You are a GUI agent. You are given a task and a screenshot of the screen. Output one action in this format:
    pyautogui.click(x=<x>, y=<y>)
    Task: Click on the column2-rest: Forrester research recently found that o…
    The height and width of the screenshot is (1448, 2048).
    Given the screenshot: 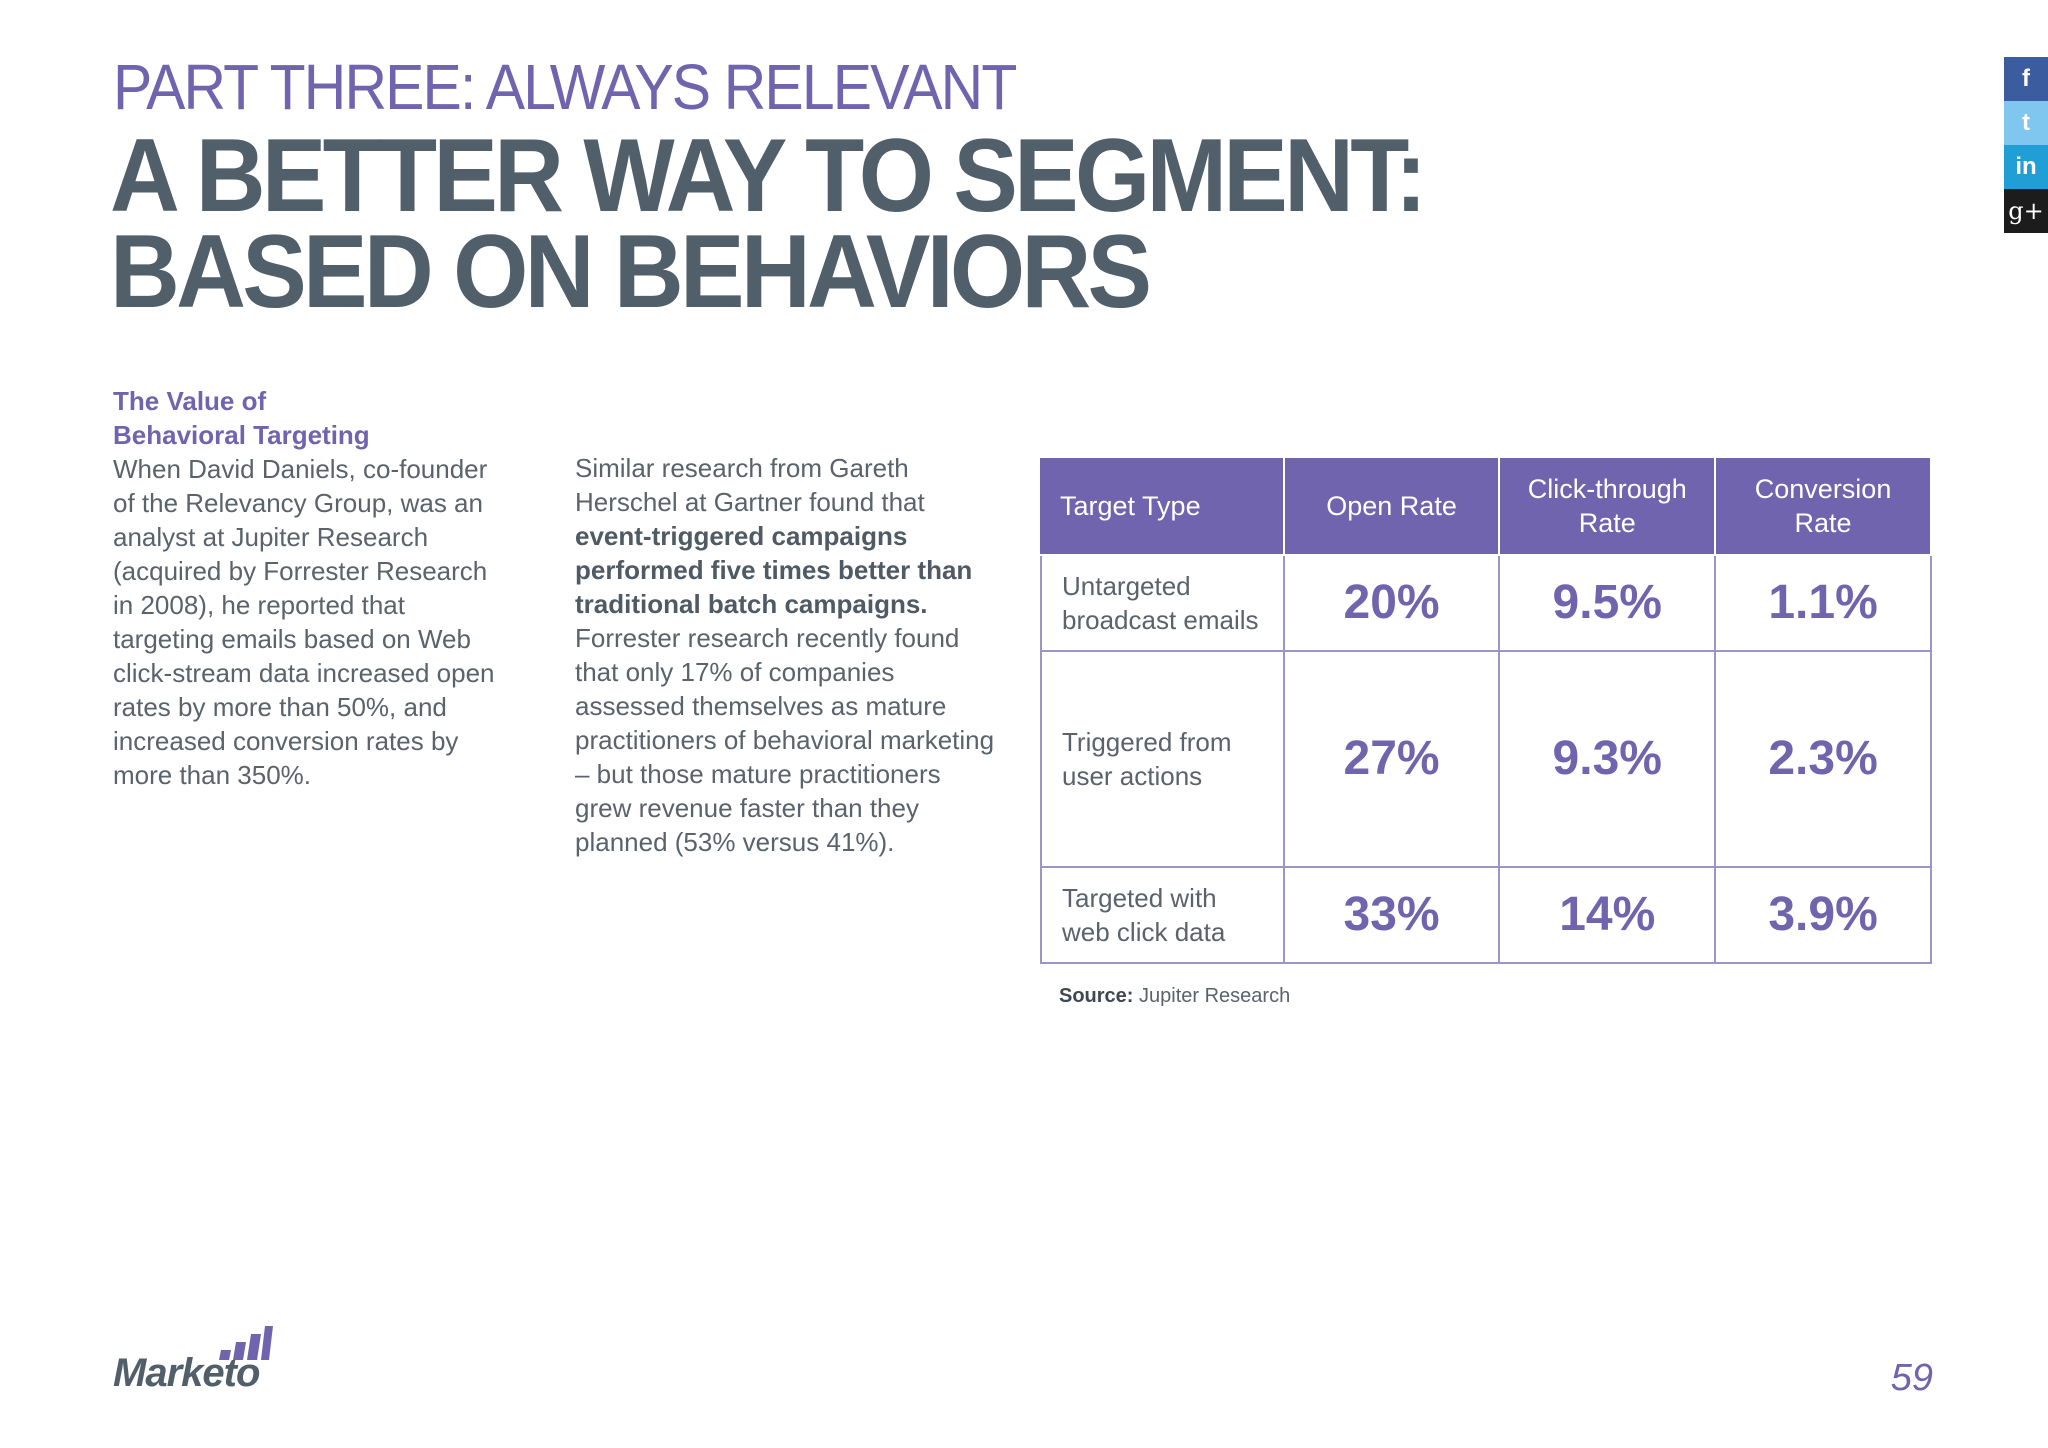 What is the action you would take?
    pyautogui.click(x=785, y=740)
    